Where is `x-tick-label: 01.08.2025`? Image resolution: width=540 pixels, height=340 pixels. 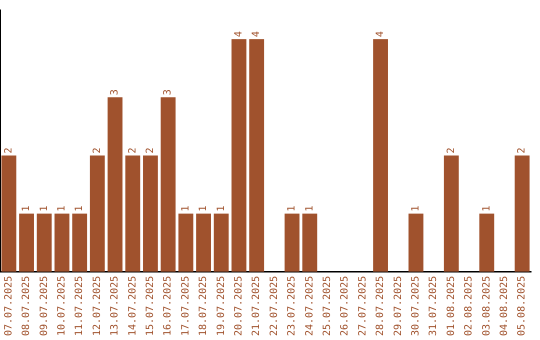
x-tick-label: 01.08.2025 is located at coordinates (451, 306).